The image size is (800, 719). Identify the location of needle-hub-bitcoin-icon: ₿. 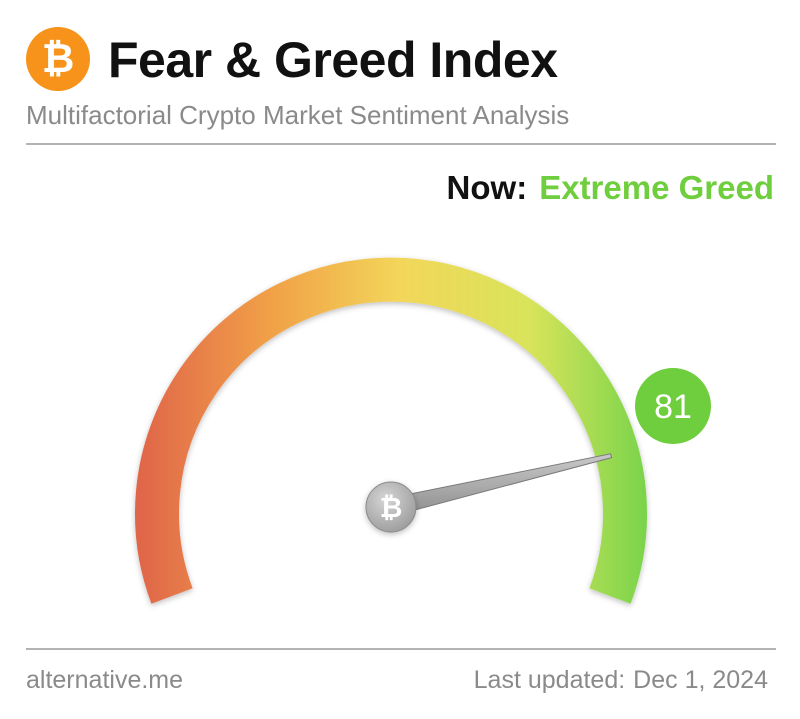
(391, 507).